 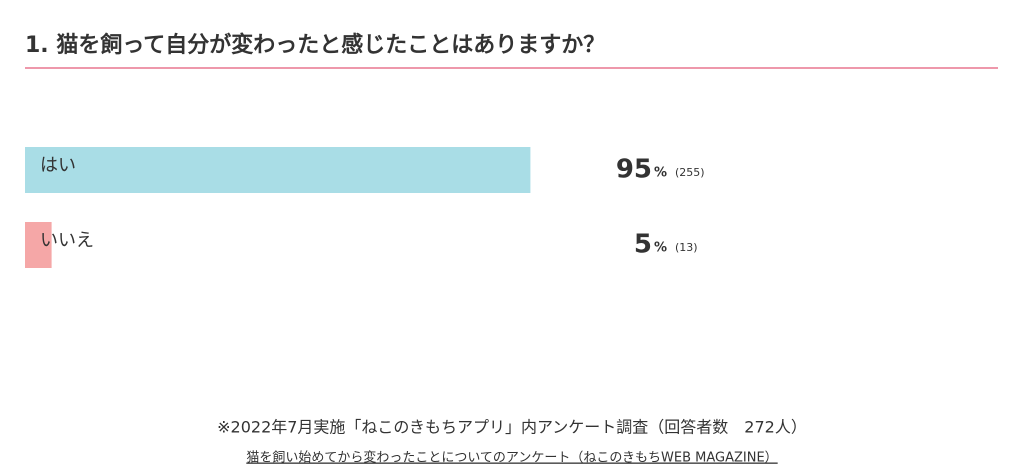 I want to click on chart-title: 1. 猫を飼って自分が変わったと感じたことはありますか？, so click(x=315, y=45).